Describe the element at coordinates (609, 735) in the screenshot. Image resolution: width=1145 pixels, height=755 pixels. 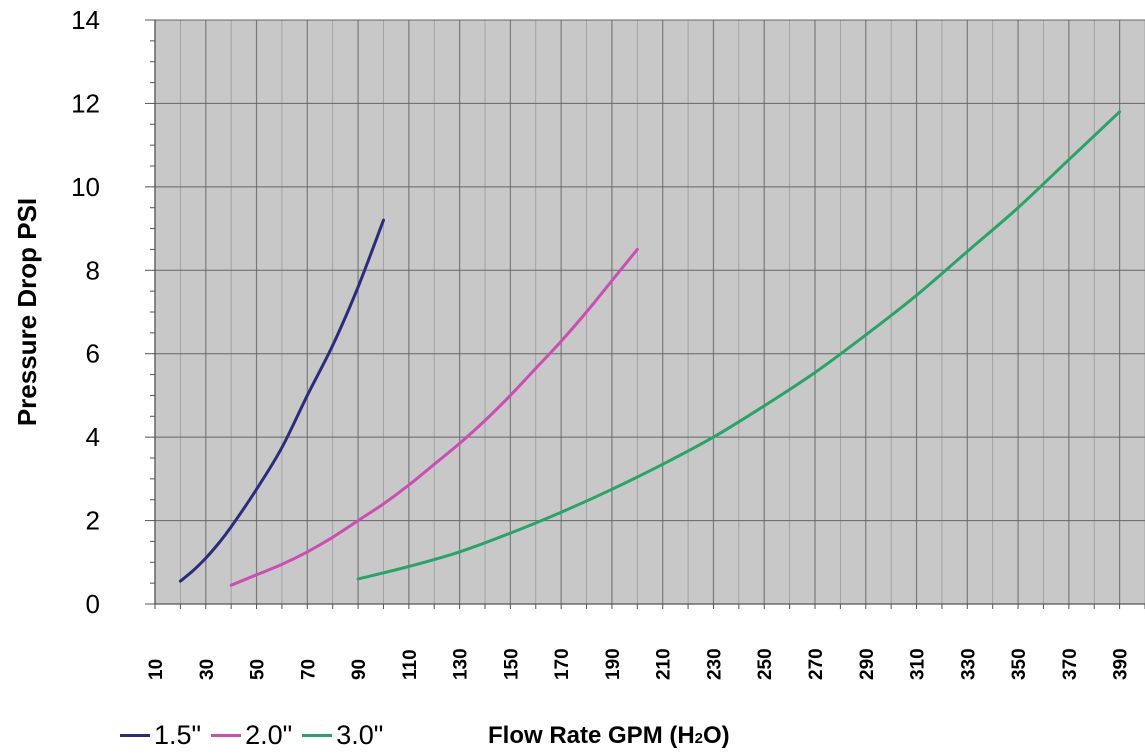
I see `x-axis-label: Flow Rate GPM (H2O)` at that location.